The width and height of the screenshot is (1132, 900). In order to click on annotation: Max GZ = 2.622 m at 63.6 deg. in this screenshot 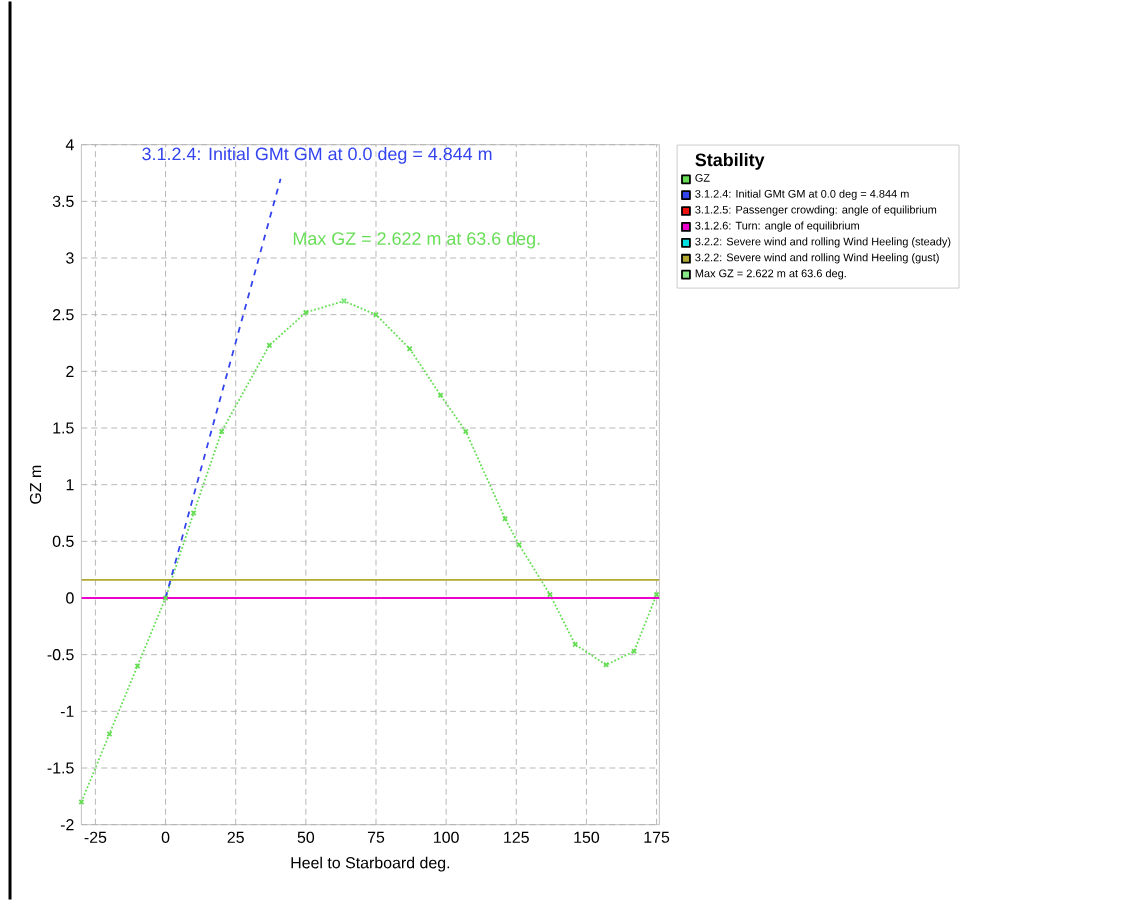, I will do `click(416, 239)`.